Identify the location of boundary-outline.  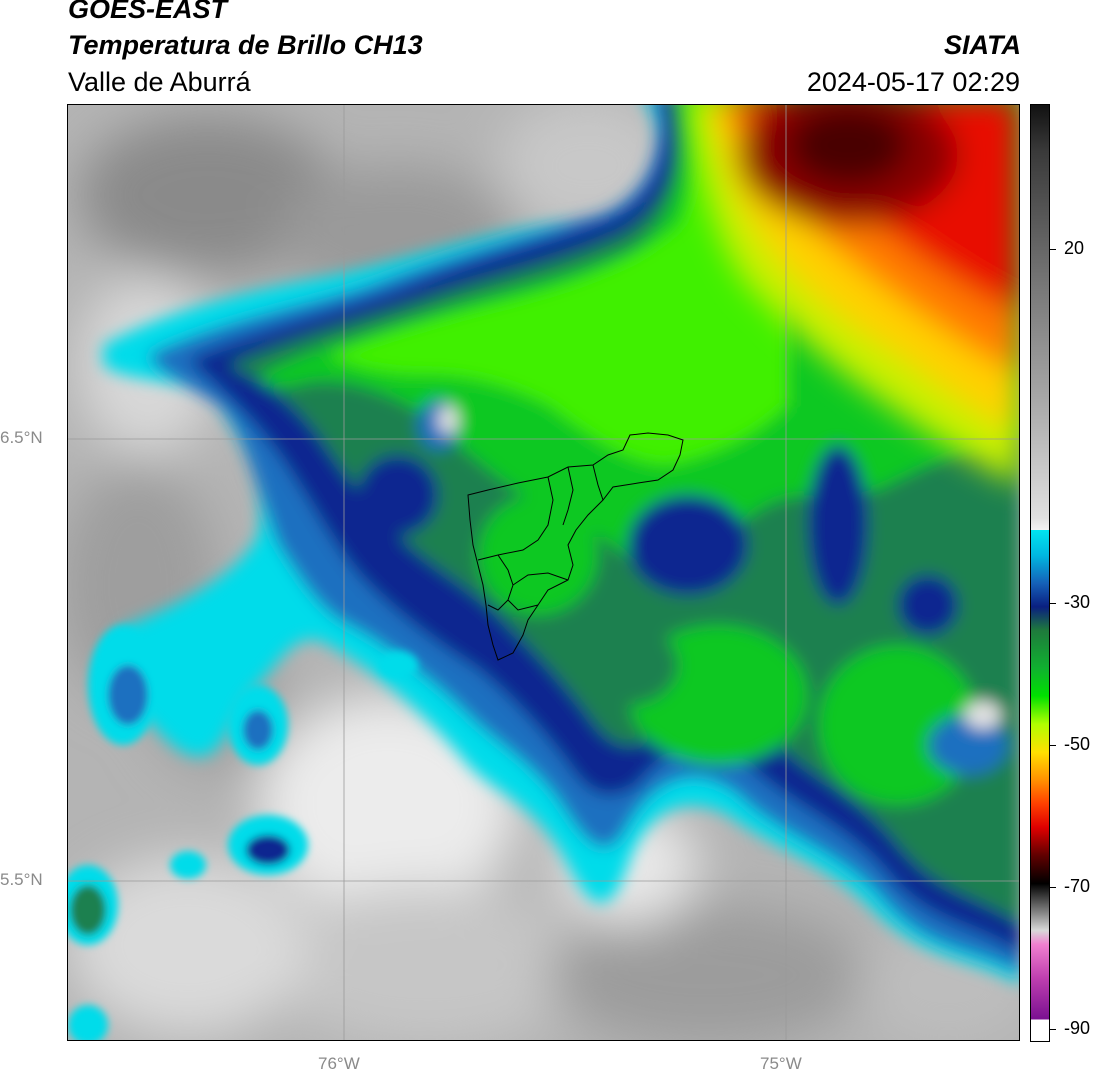
(575, 546).